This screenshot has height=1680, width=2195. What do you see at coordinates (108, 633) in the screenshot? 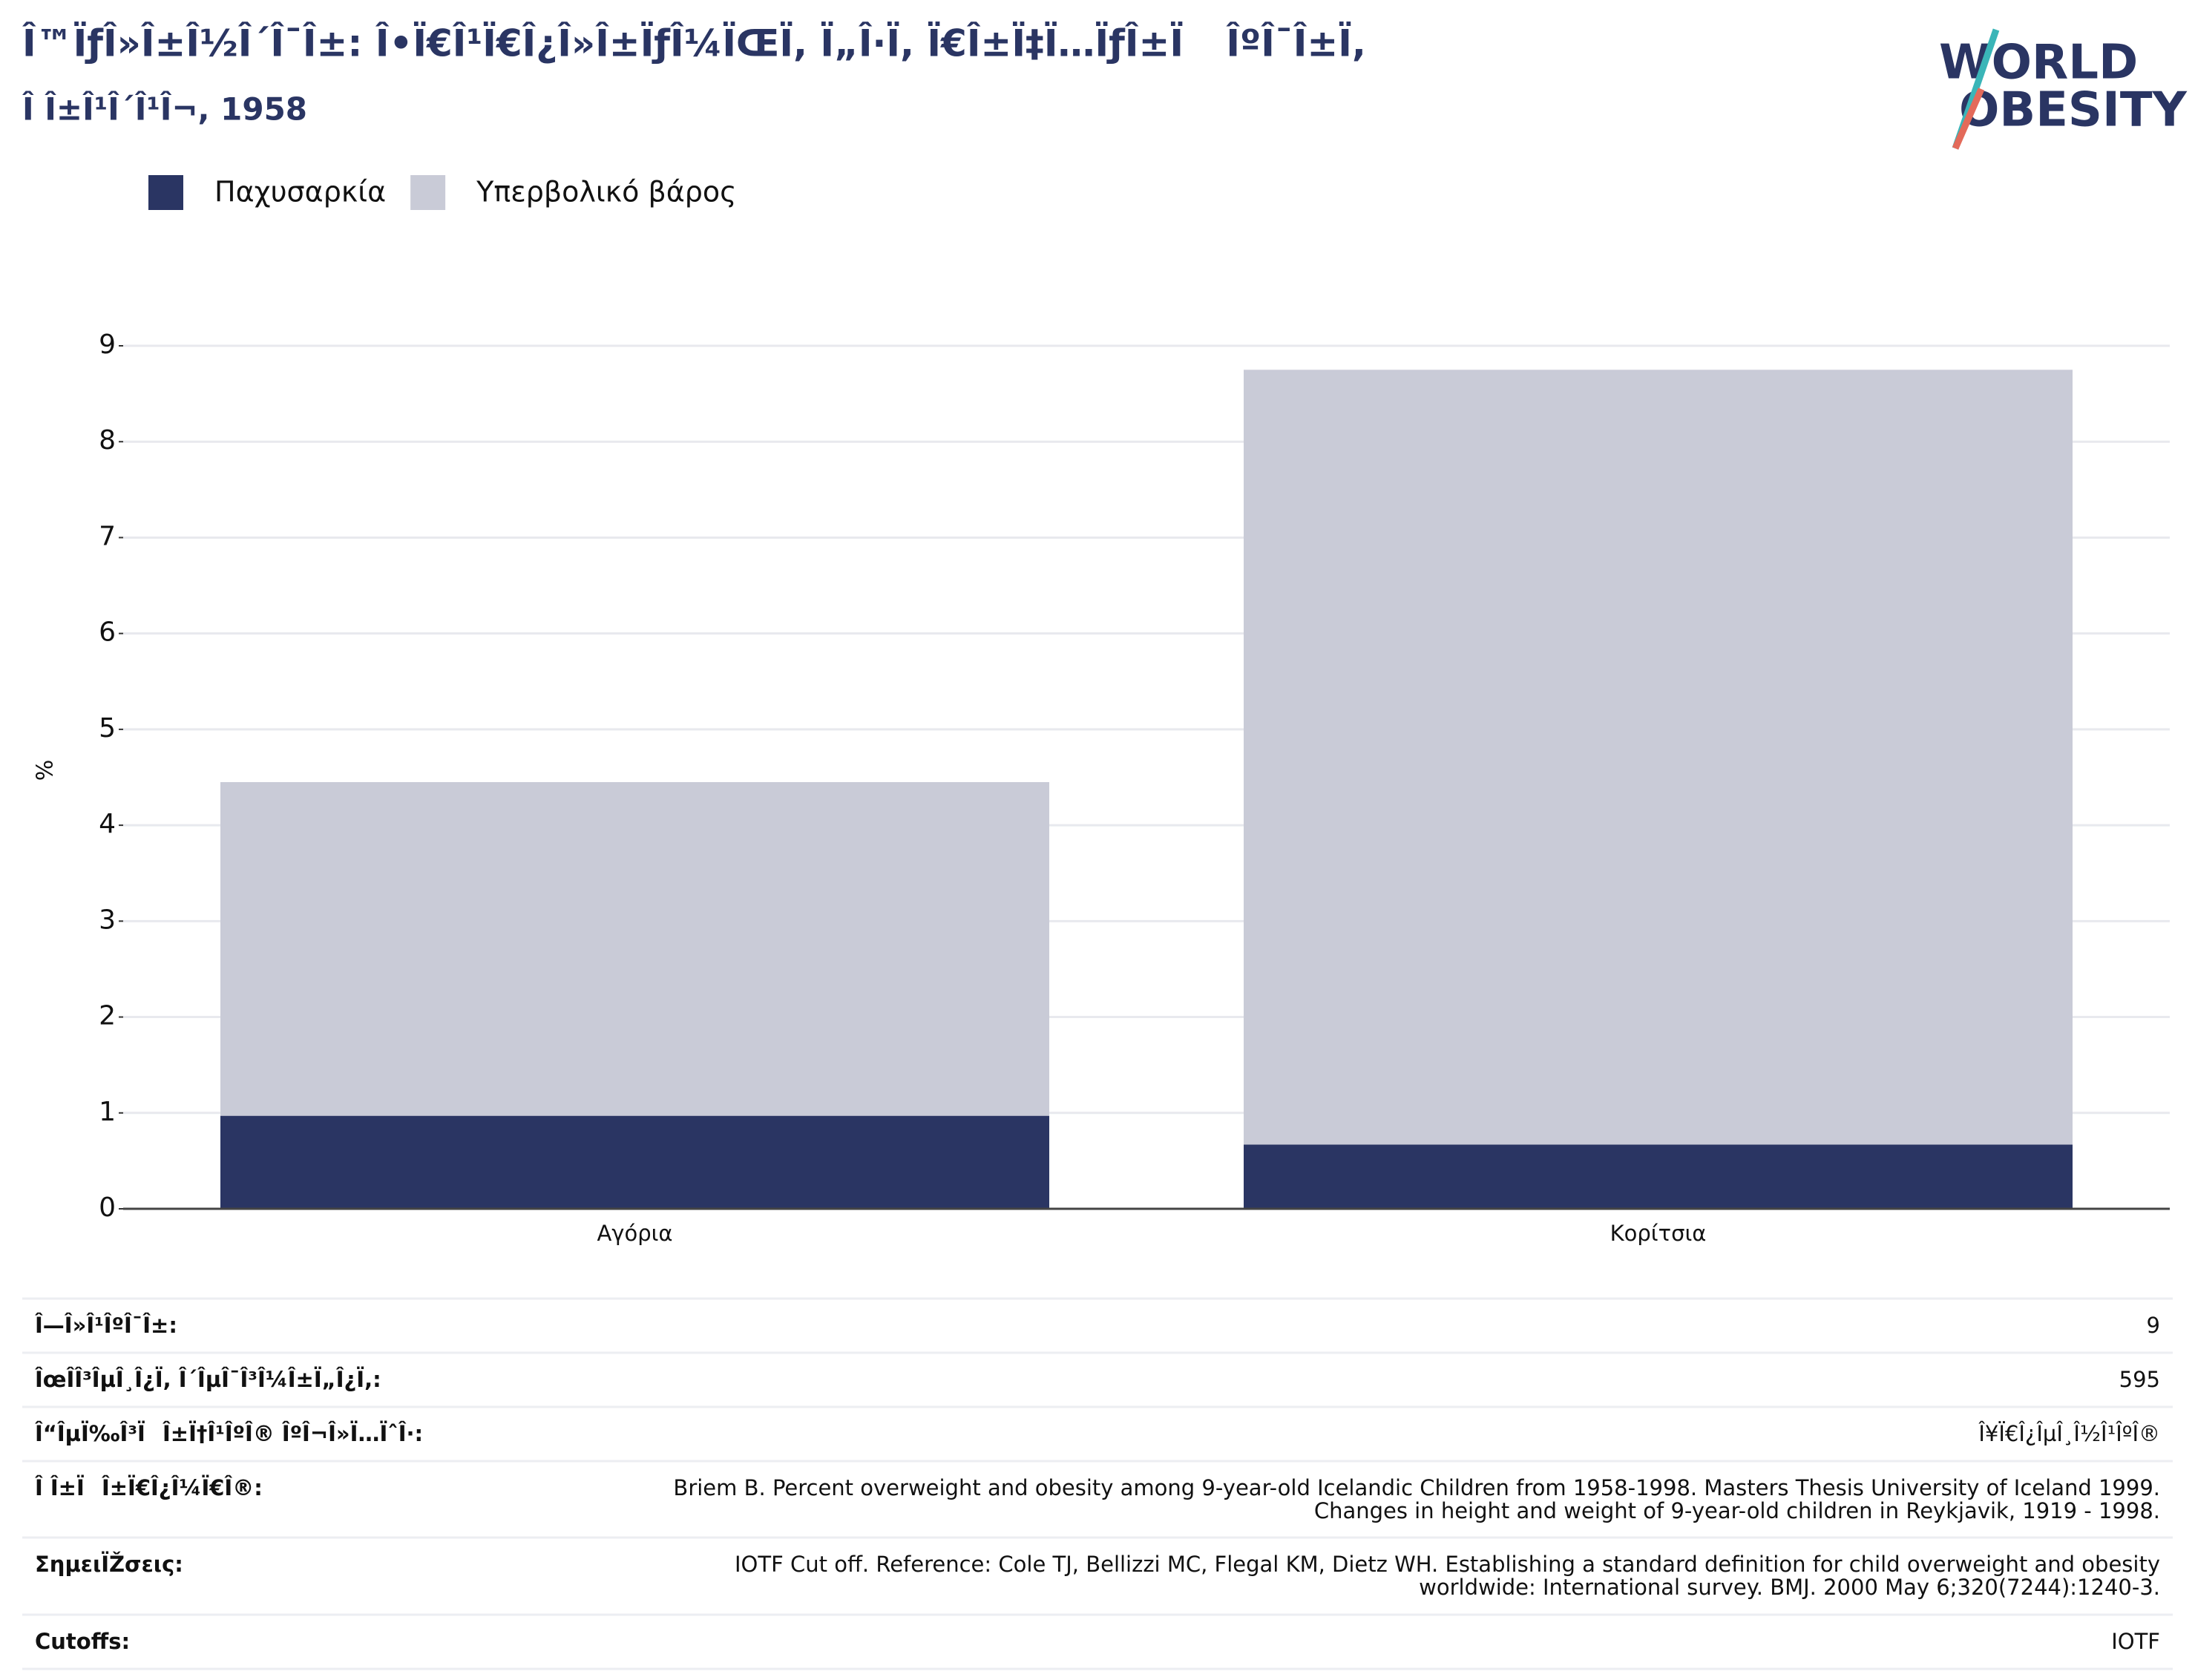
I see `y-tick-label: 6` at bounding box center [108, 633].